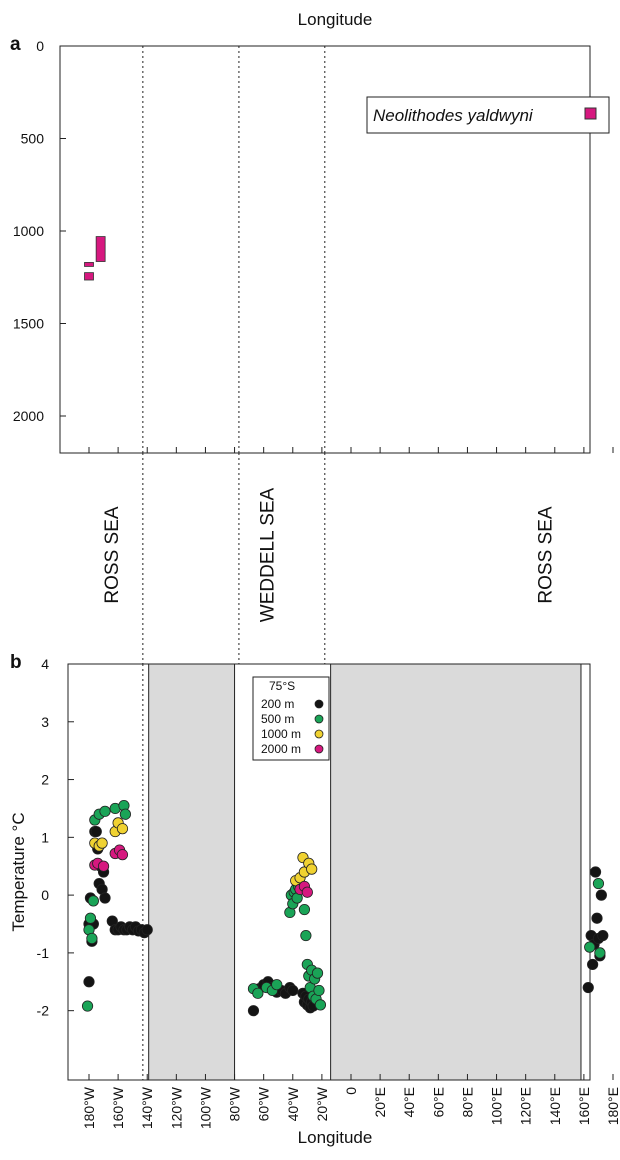  I want to click on panel-a-title: Longitude, so click(335, 19).